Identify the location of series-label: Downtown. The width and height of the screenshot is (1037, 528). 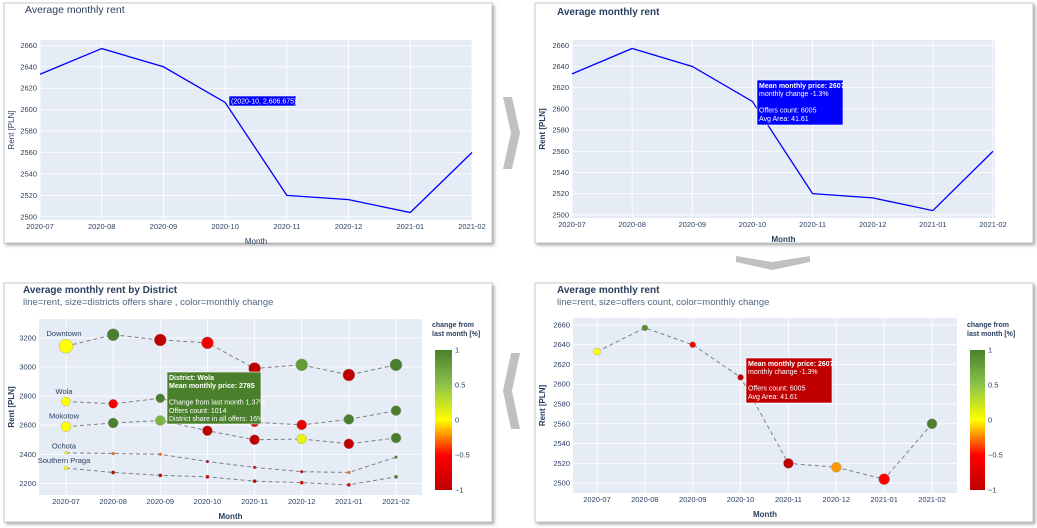
(63, 333).